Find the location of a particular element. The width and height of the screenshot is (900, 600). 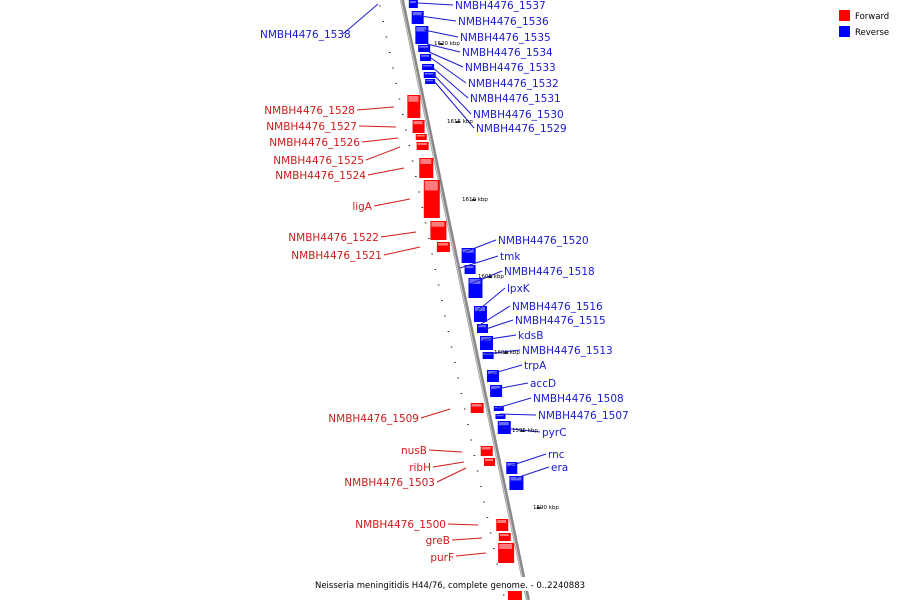

genome-backbone is located at coordinates (465, 300).